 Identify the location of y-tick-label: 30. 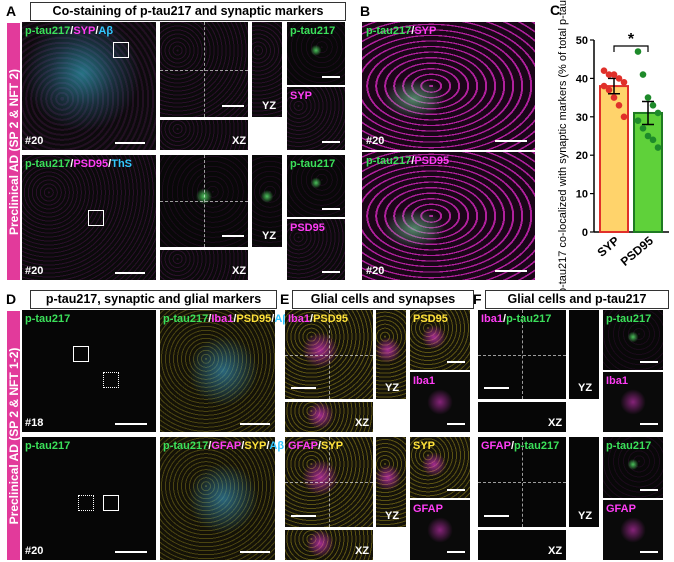
(582, 118).